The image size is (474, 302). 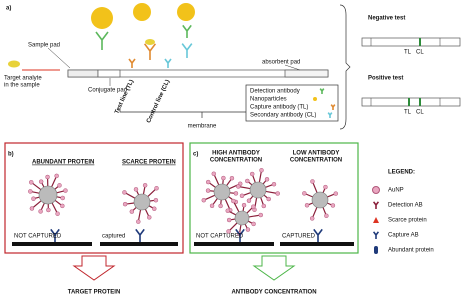 I want to click on absorbent-pad, so click(x=306, y=73).